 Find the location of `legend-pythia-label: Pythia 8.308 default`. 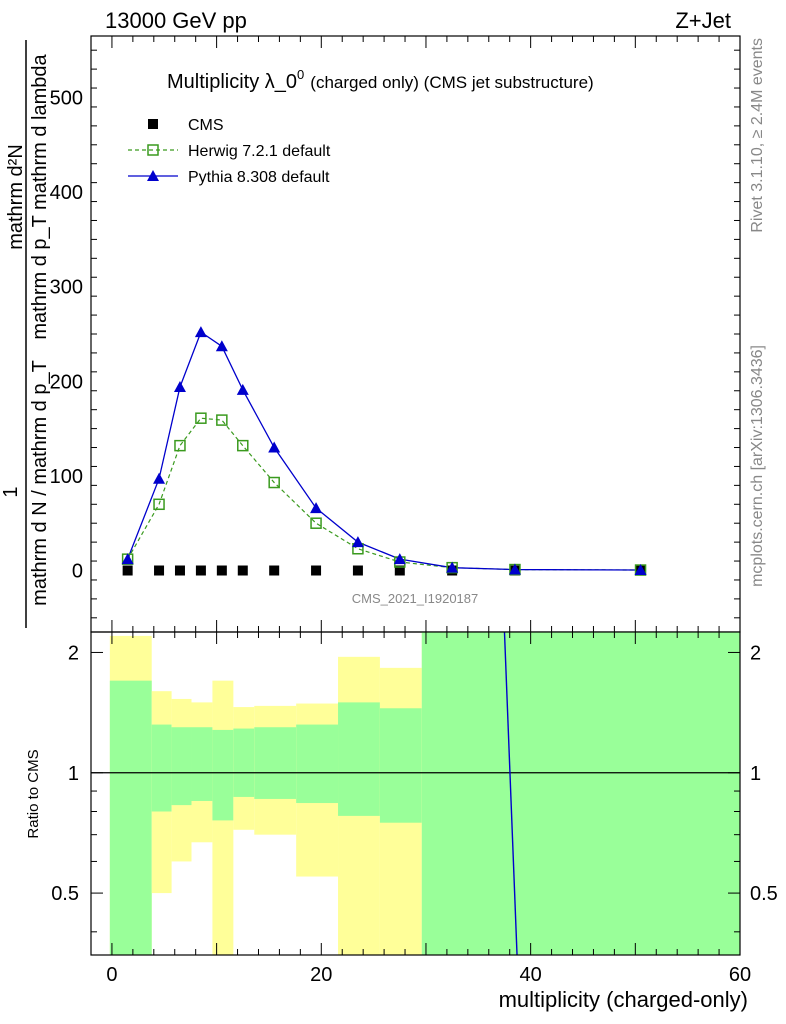

legend-pythia-label: Pythia 8.308 default is located at coordinates (259, 177).